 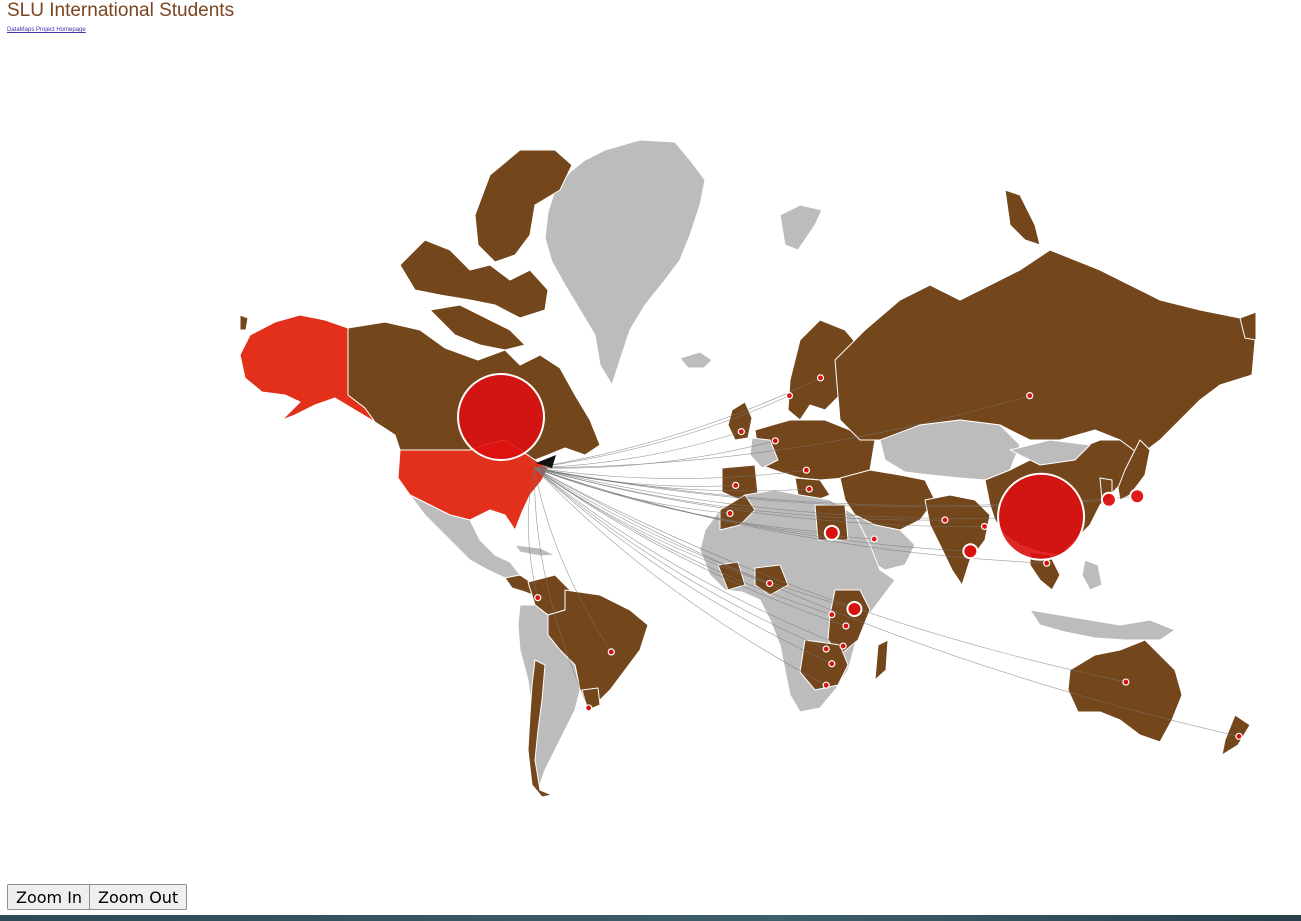 What do you see at coordinates (672, 479) in the screenshot?
I see `arc-greece` at bounding box center [672, 479].